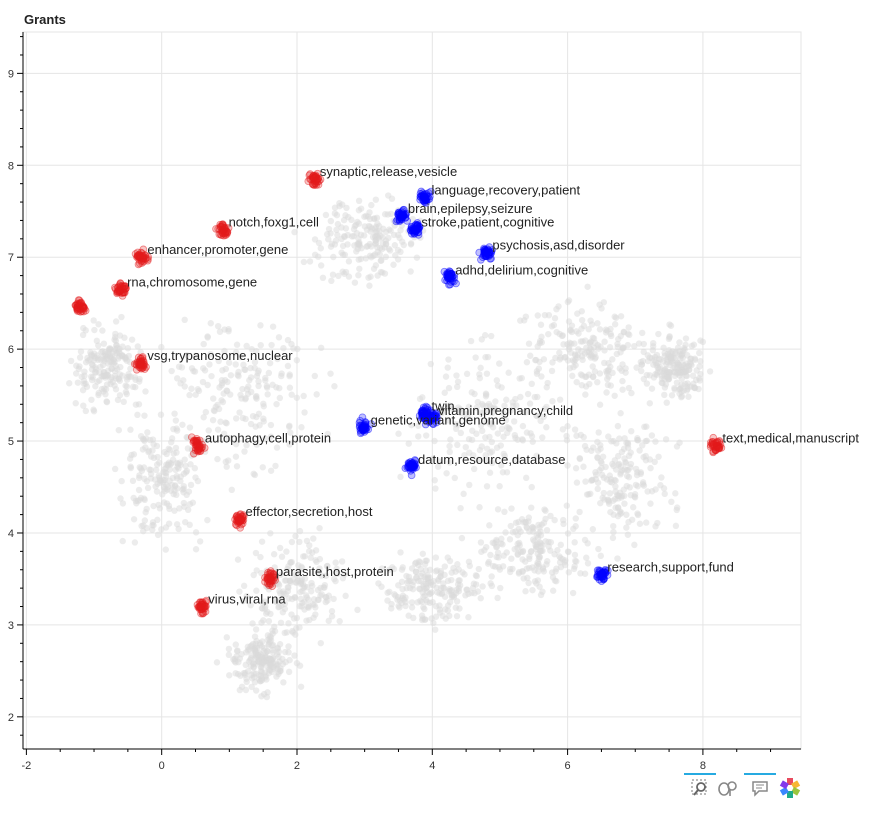 This screenshot has height=824, width=894. I want to click on cluster-label: autophagy,cell,protein, so click(268, 438).